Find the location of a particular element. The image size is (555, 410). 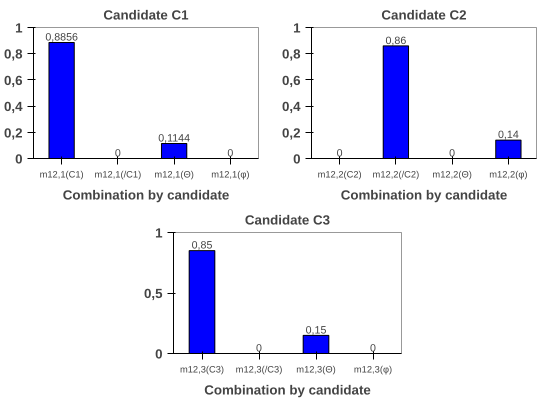

x-tick-label: m12,1(Θ) is located at coordinates (174, 175).